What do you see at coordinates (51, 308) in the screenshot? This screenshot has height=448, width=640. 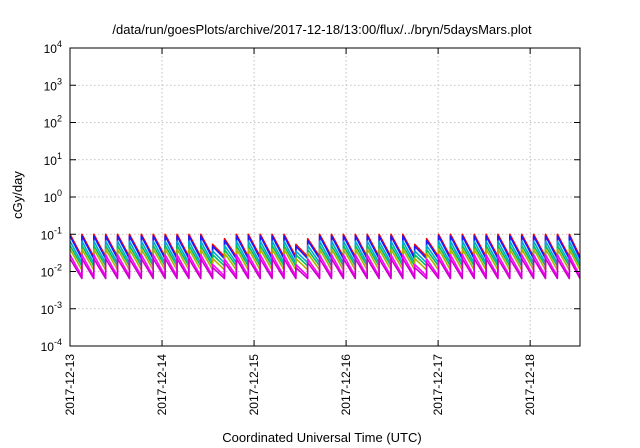 I see `y-tick-label: 10⁻³` at bounding box center [51, 308].